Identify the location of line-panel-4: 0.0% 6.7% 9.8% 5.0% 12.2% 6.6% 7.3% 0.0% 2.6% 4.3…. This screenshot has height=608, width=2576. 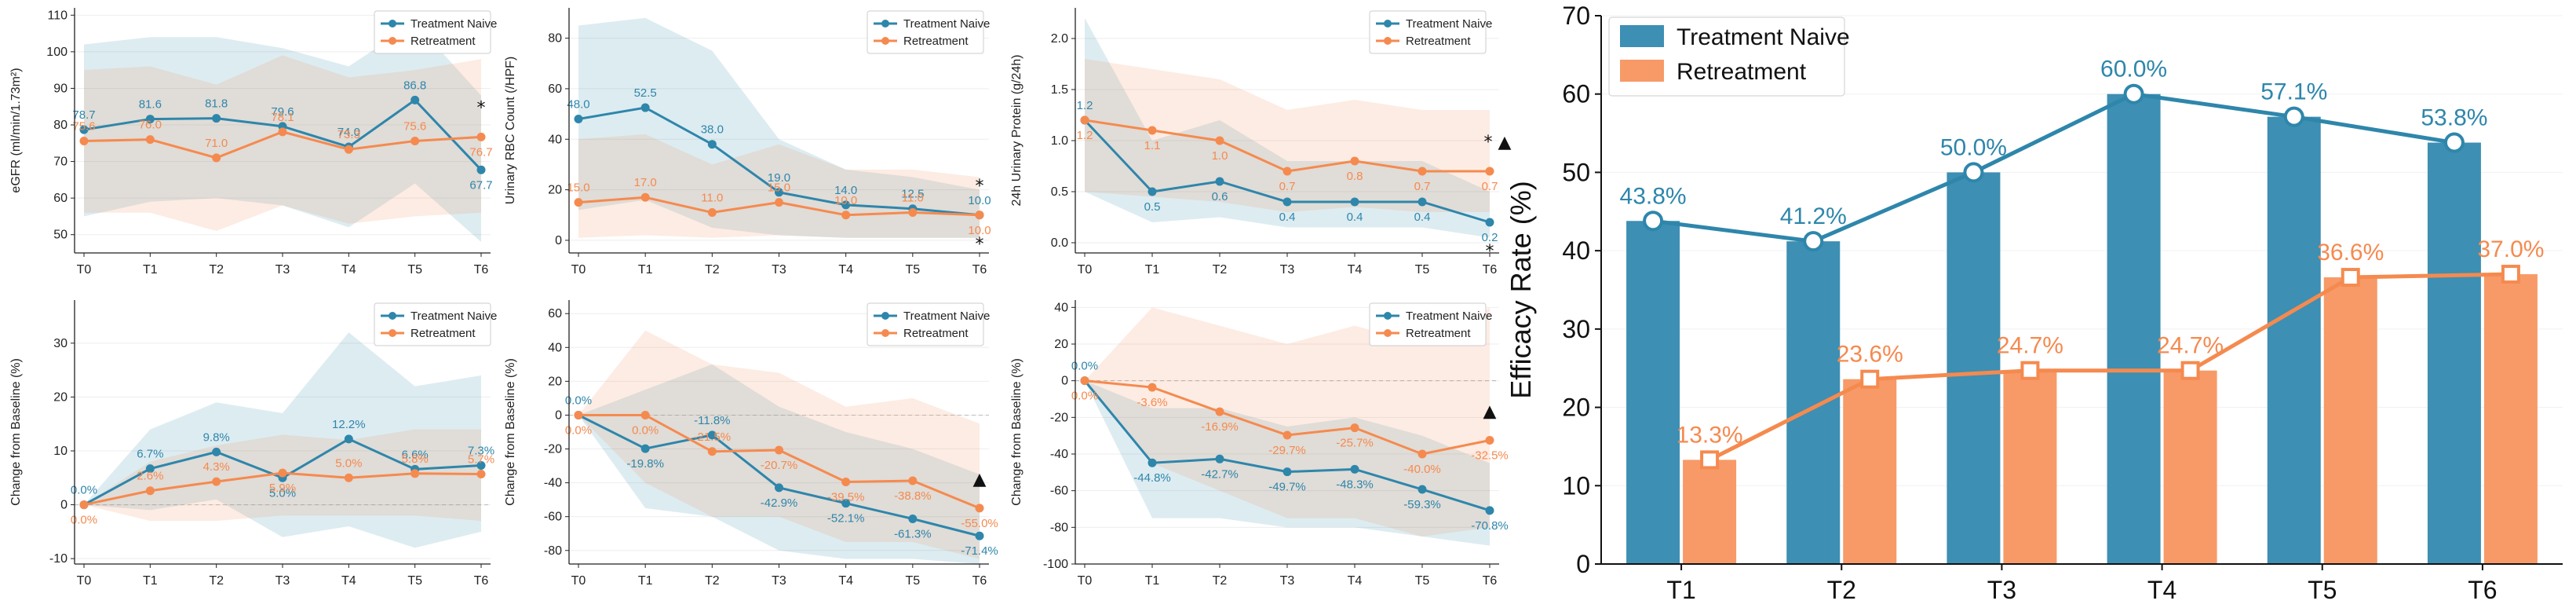
(253, 444).